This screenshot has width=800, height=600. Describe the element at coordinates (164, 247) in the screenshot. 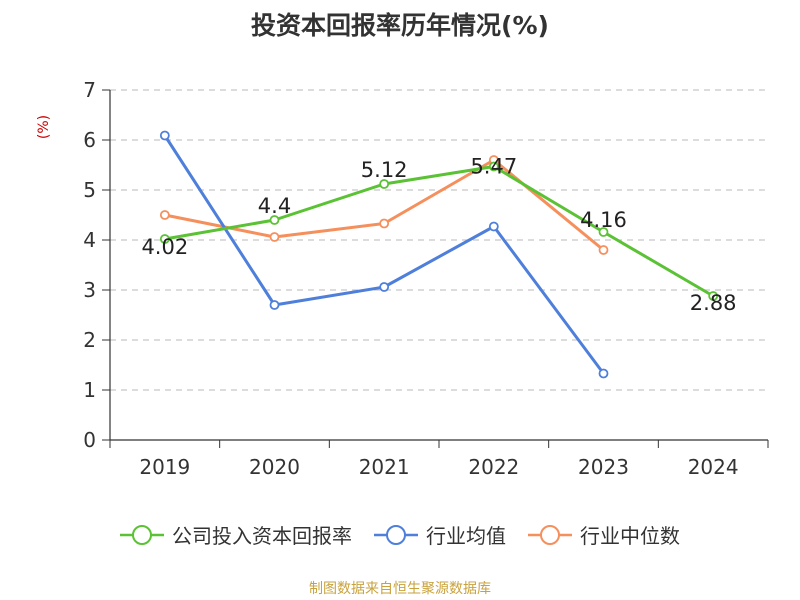

I see `data-label: 4.02` at that location.